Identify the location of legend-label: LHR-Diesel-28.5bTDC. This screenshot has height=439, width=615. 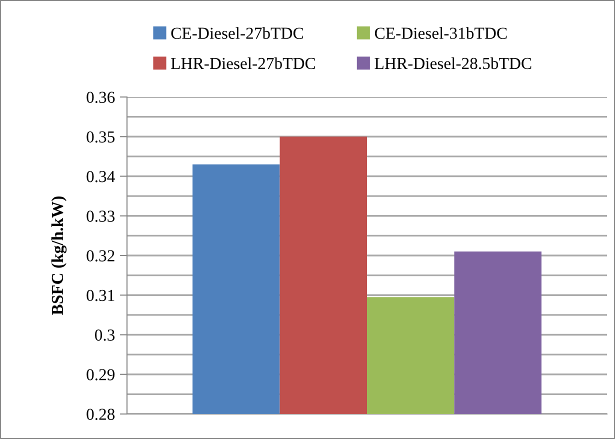
(453, 63).